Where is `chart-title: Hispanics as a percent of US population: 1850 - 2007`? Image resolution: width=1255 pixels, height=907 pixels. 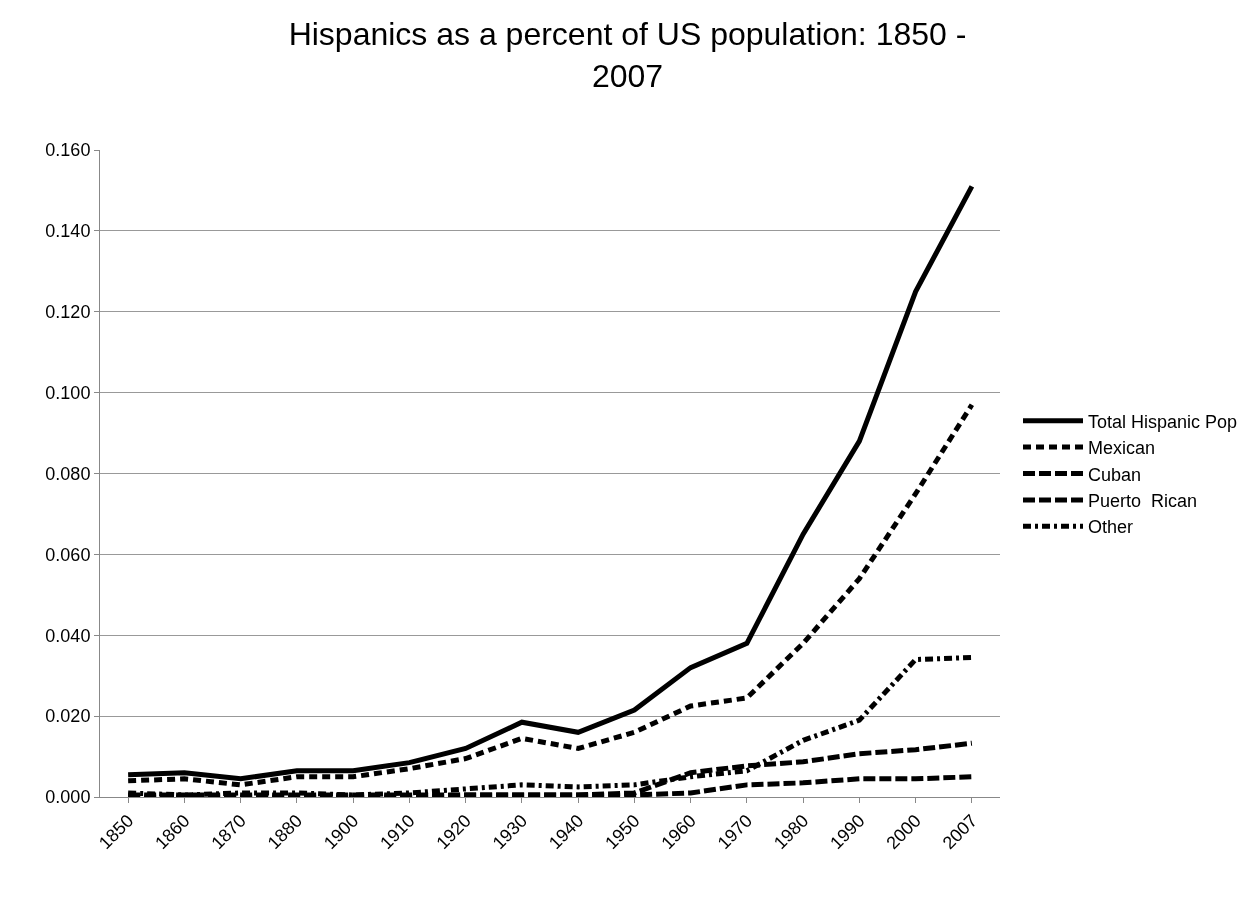
chart-title: Hispanics as a percent of US population: 1850 - 2007 is located at coordinates (627, 55).